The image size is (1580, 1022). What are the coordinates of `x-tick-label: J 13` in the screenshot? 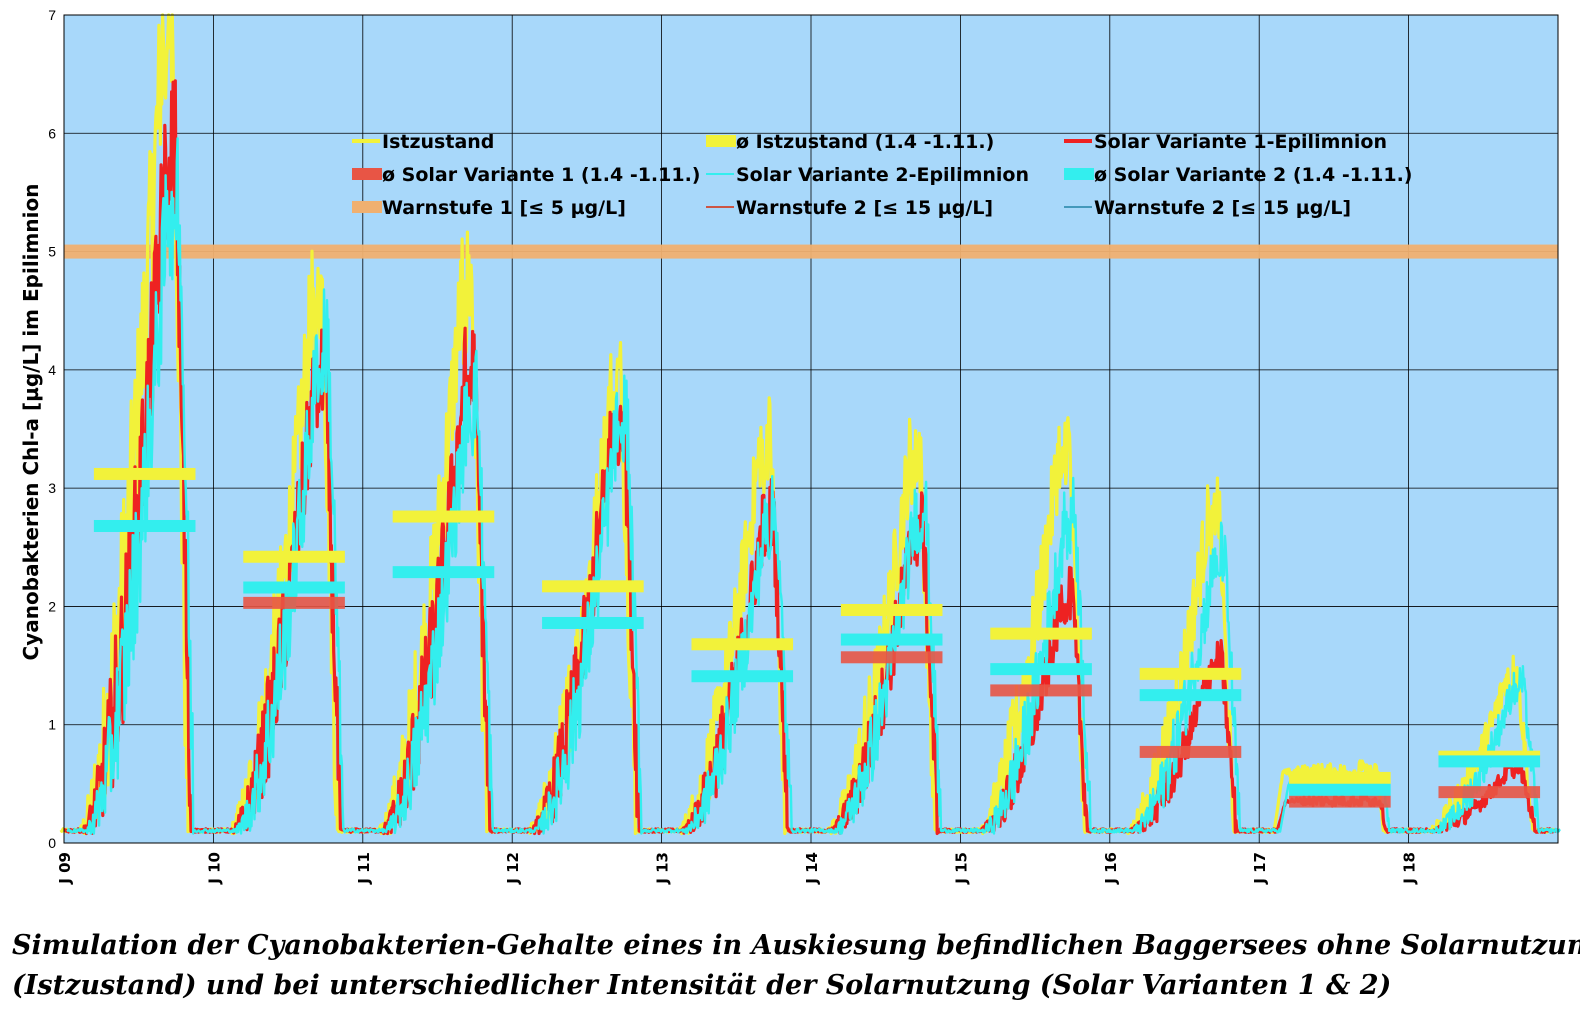 It's located at (663, 868).